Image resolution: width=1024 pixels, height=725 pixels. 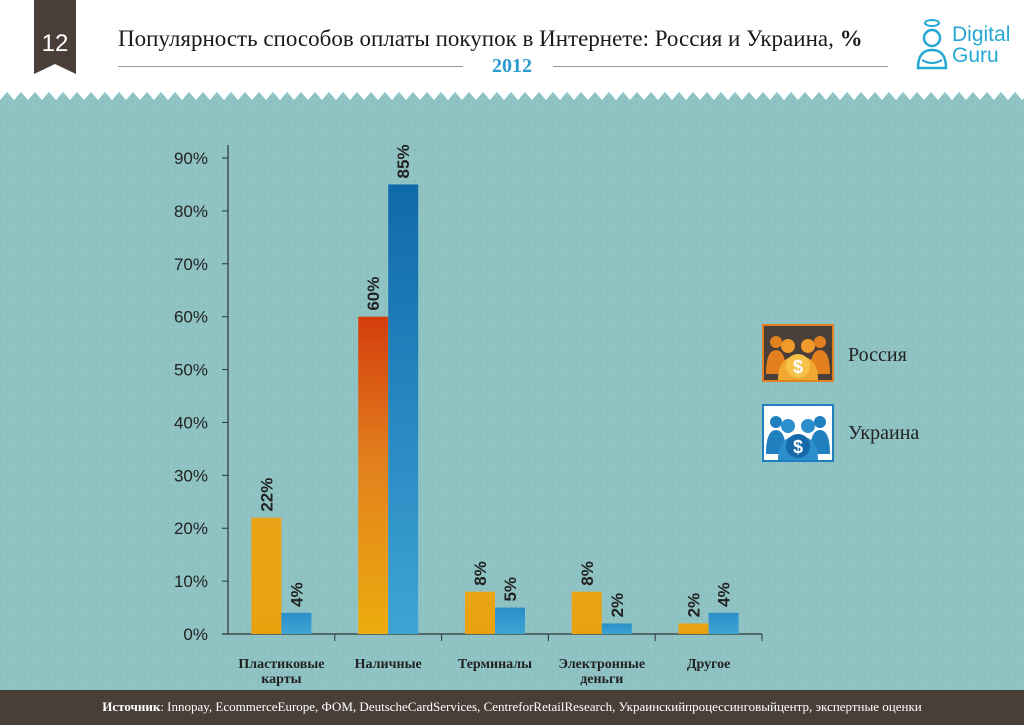 I want to click on y-tick-label: 30%, so click(x=191, y=475).